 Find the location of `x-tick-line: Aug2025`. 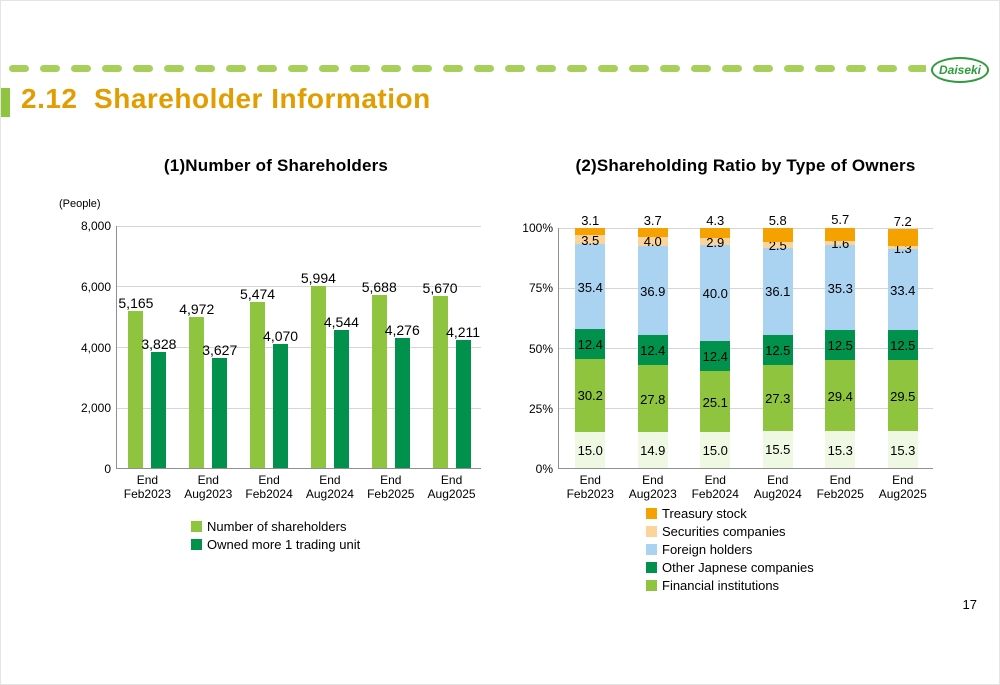

x-tick-line: Aug2025 is located at coordinates (902, 493).